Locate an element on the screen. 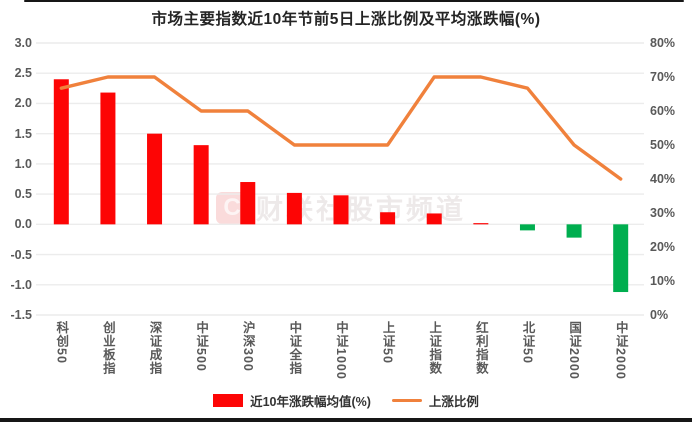  x-axis-label-红利指数: 红利指数 is located at coordinates (480, 348).